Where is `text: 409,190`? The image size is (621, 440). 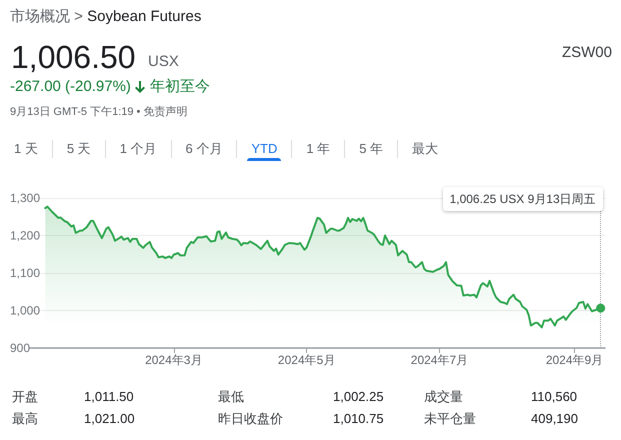 text: 409,190 is located at coordinates (554, 419).